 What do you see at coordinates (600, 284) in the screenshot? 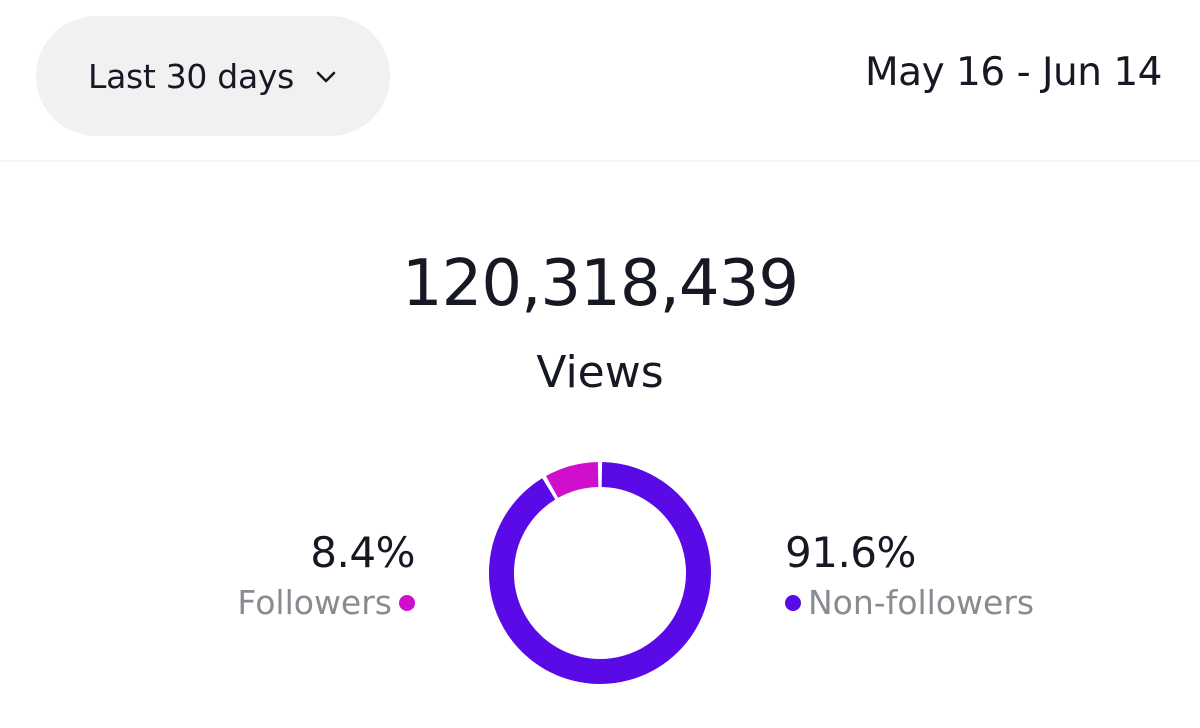
I see `total-views-value: 120,318,439` at bounding box center [600, 284].